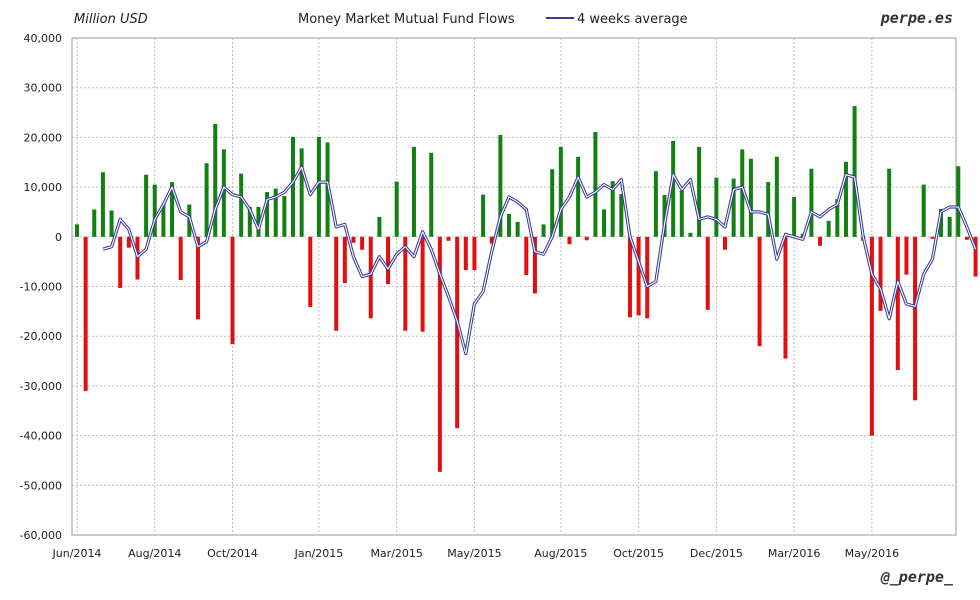 The image size is (980, 600). Describe the element at coordinates (43, 187) in the screenshot. I see `y-tick-label: 10,000` at that location.